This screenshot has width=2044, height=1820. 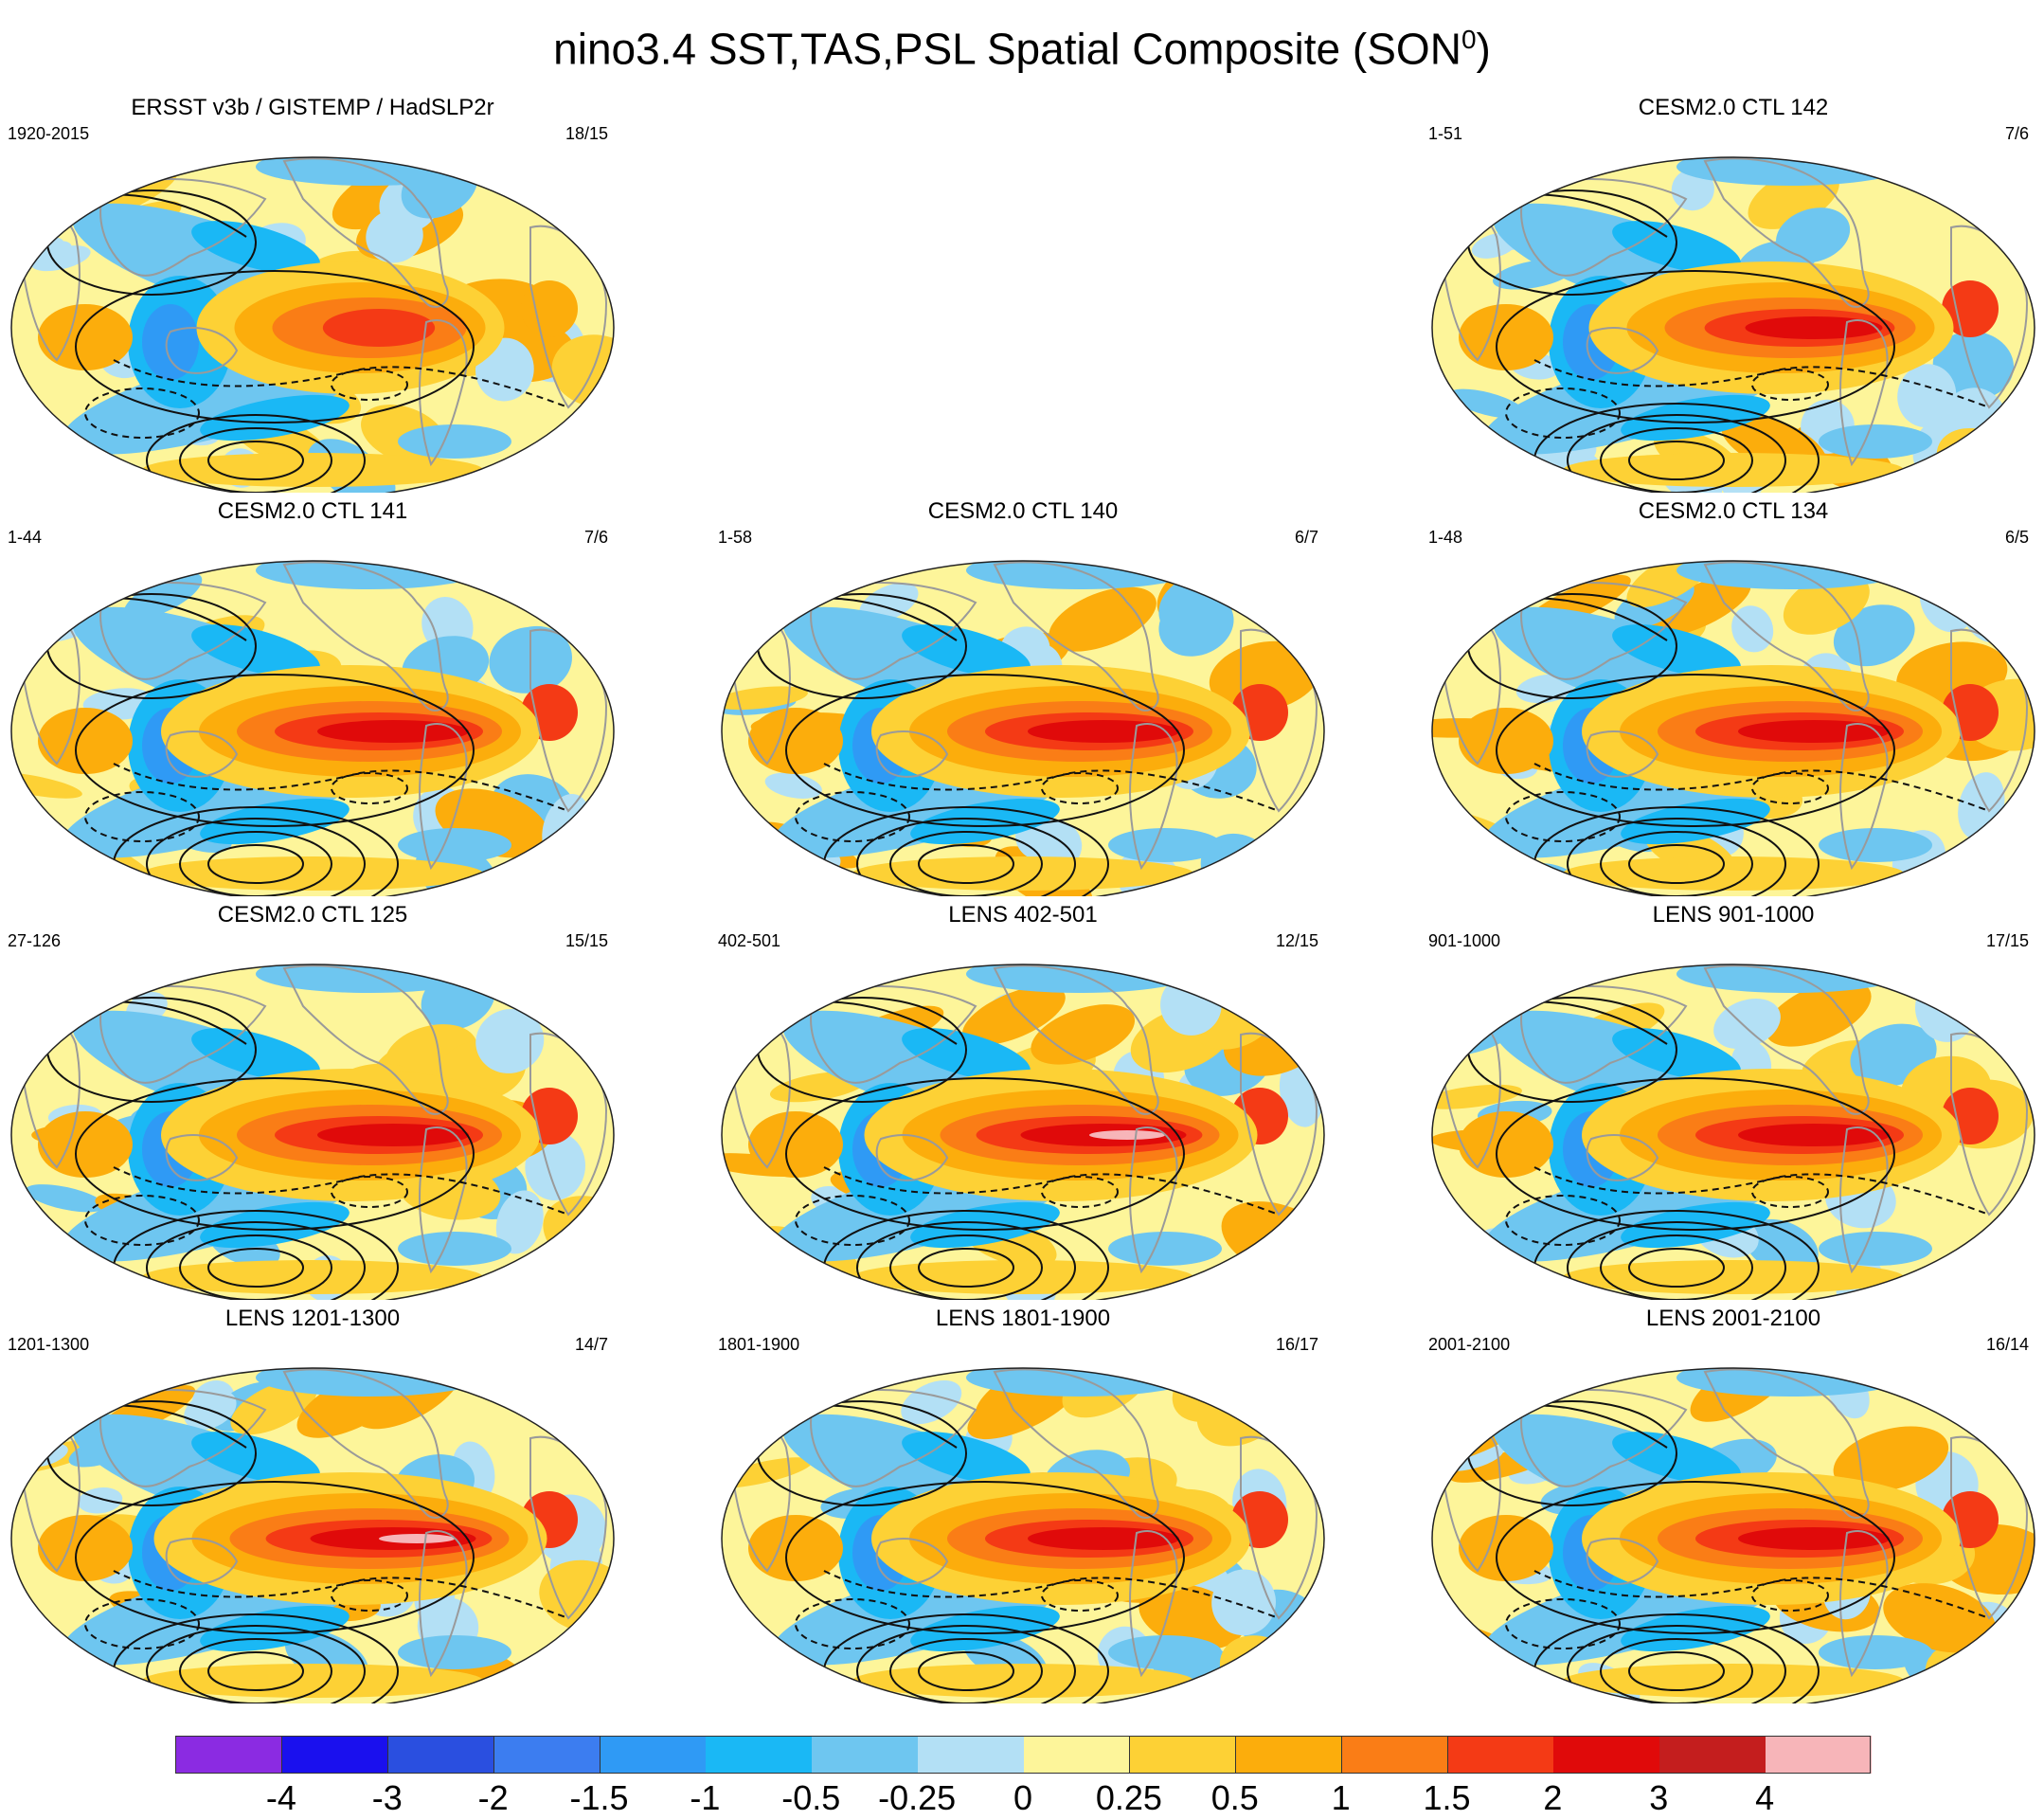 What do you see at coordinates (307, 1148) in the screenshot?
I see `psl-contour-layer` at bounding box center [307, 1148].